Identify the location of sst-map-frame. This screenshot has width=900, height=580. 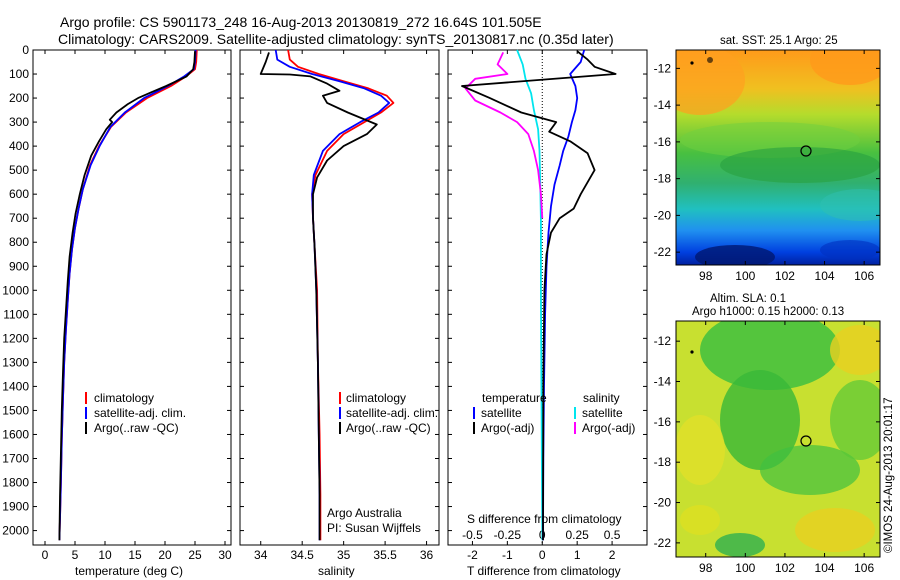
(778, 157).